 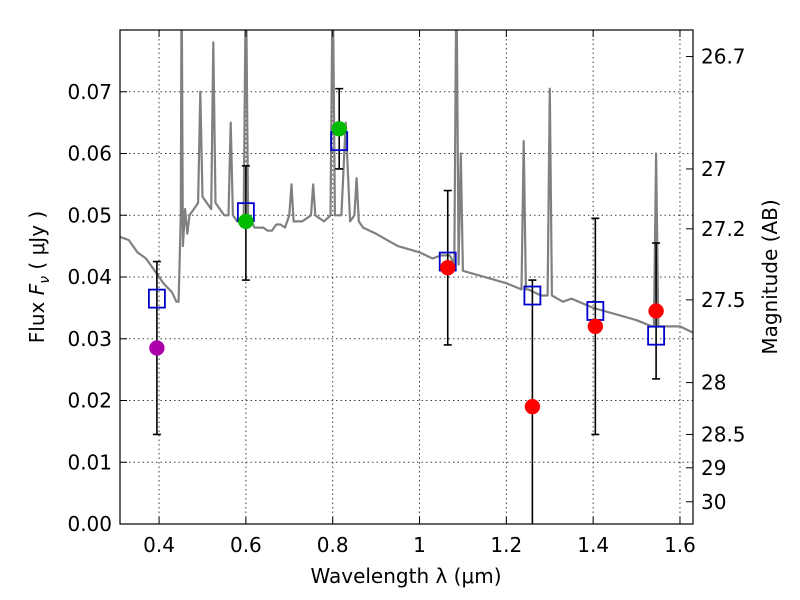 I want to click on magnitude-tick-label: 26.7, so click(x=723, y=57).